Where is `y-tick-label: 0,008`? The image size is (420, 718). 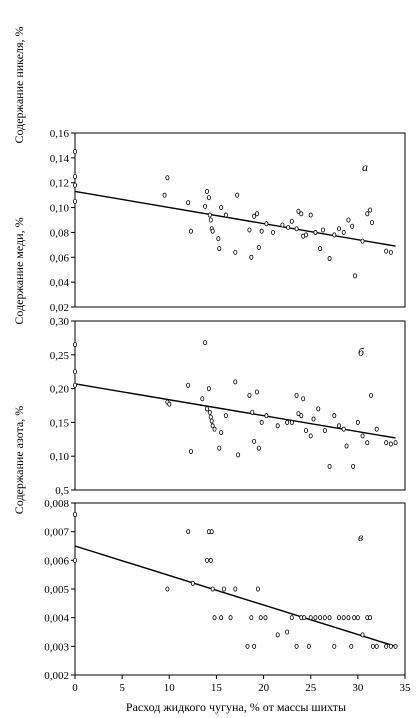 y-tick-label: 0,008 is located at coordinates (56, 504).